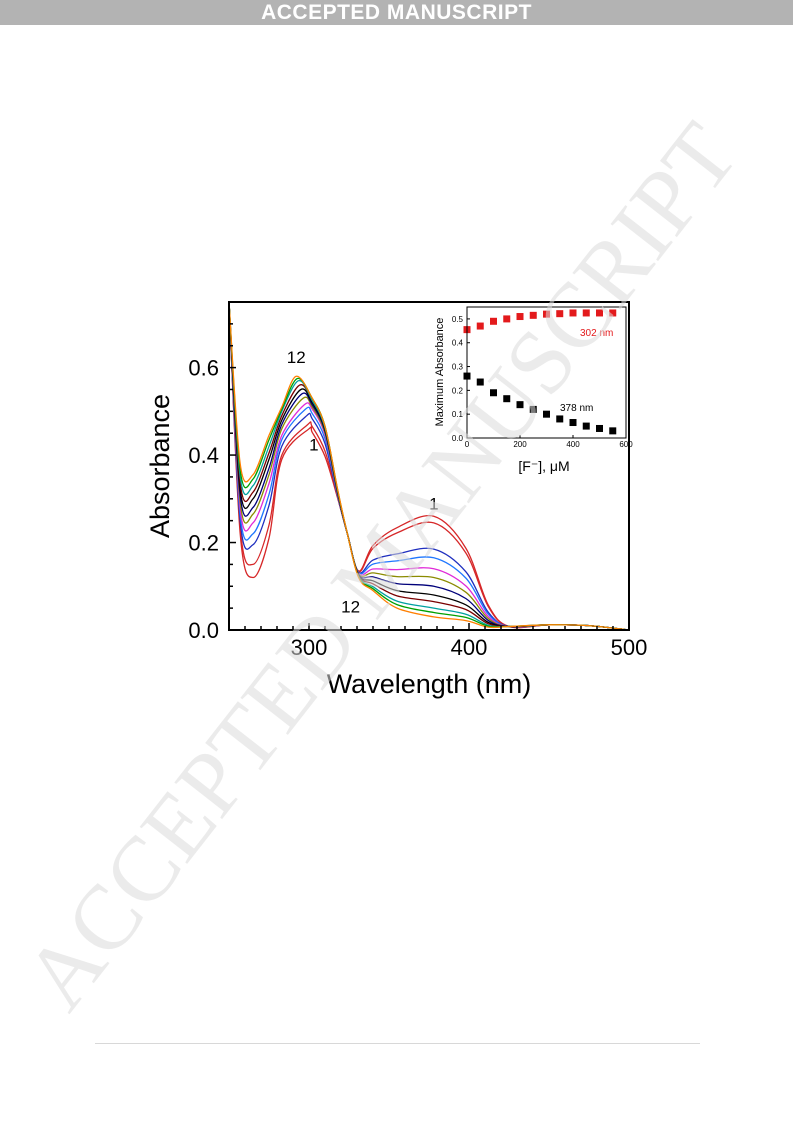 This screenshot has width=793, height=1121. What do you see at coordinates (543, 466) in the screenshot?
I see `inset-x-axis-label: [F⁻], μM` at bounding box center [543, 466].